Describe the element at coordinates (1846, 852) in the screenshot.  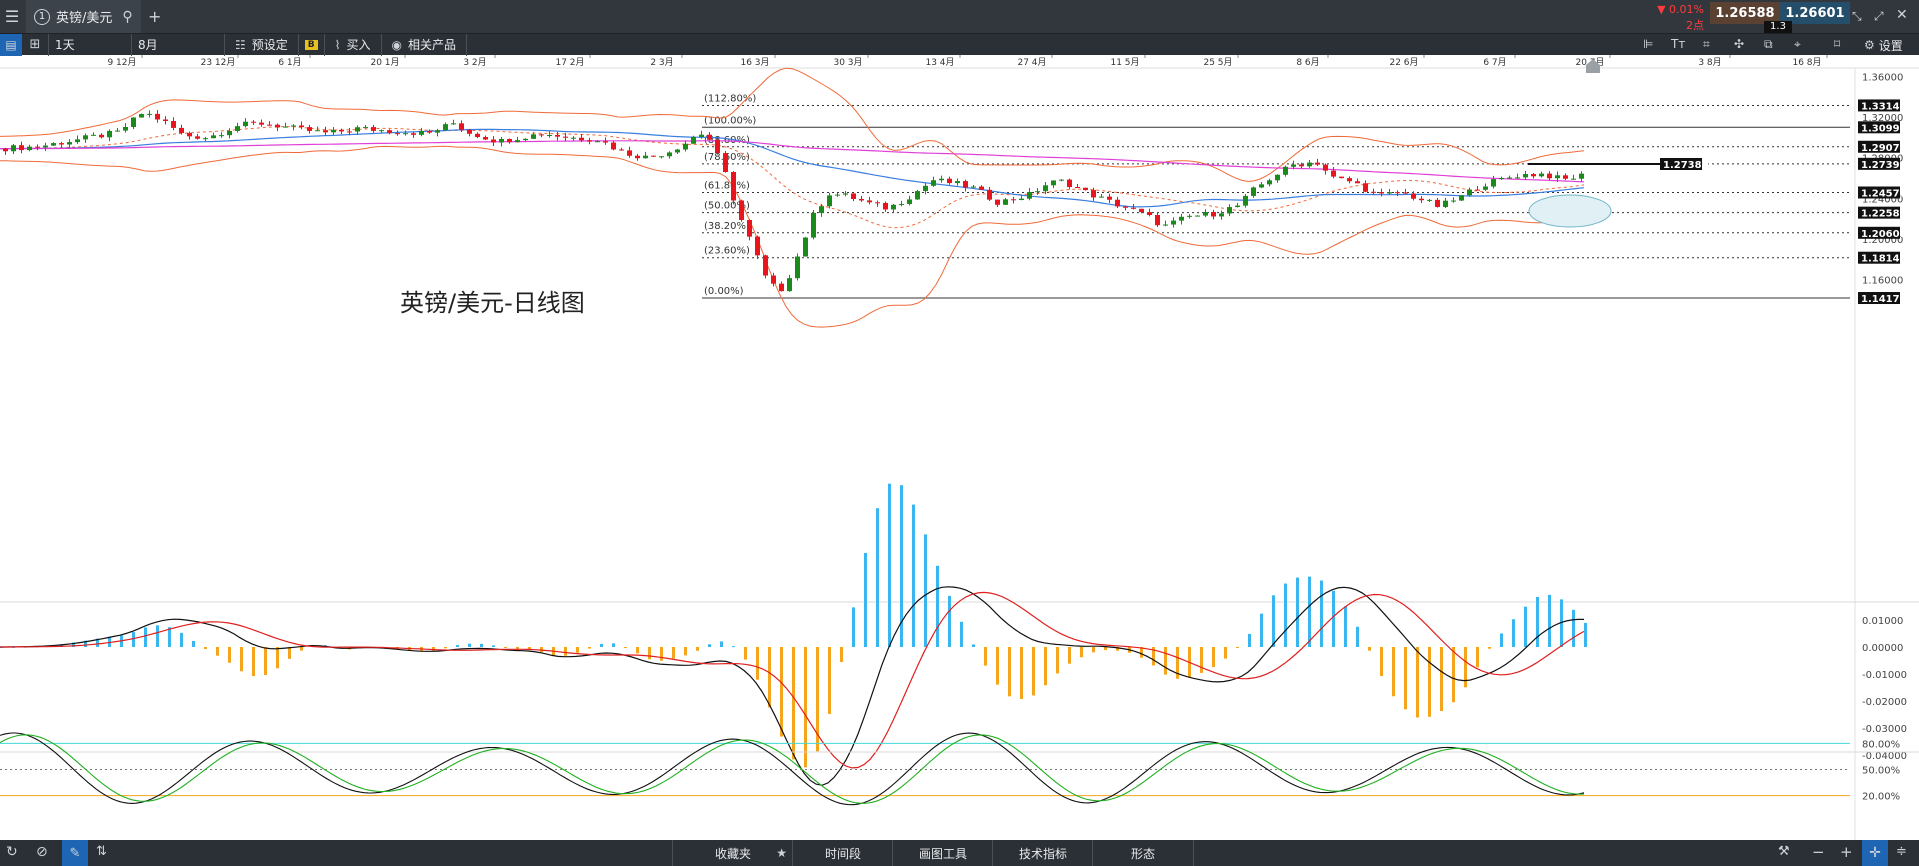
I see `zoom-in-icon: +` at that location.